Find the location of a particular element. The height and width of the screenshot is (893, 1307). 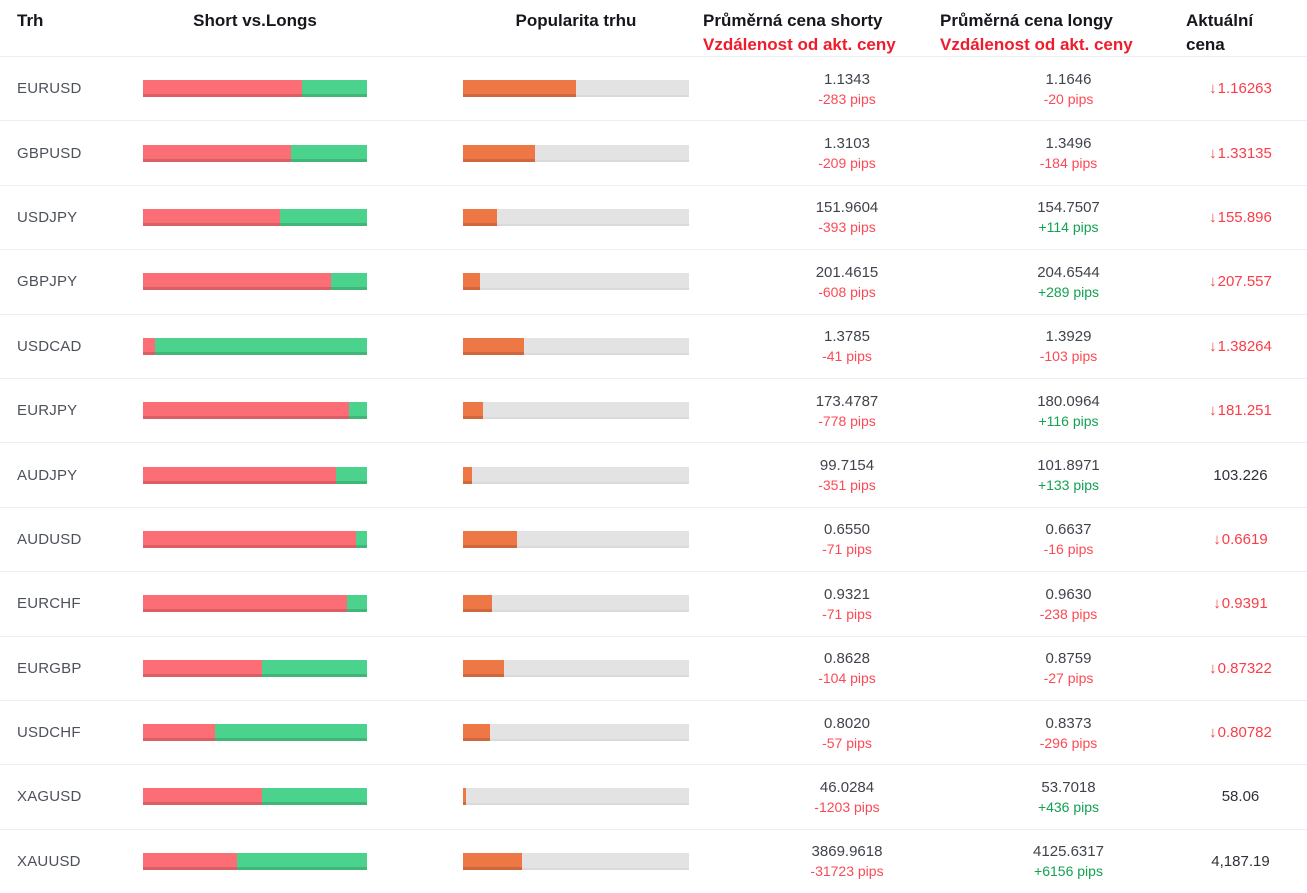

avg-short-price: 0.9321 is located at coordinates (847, 594).